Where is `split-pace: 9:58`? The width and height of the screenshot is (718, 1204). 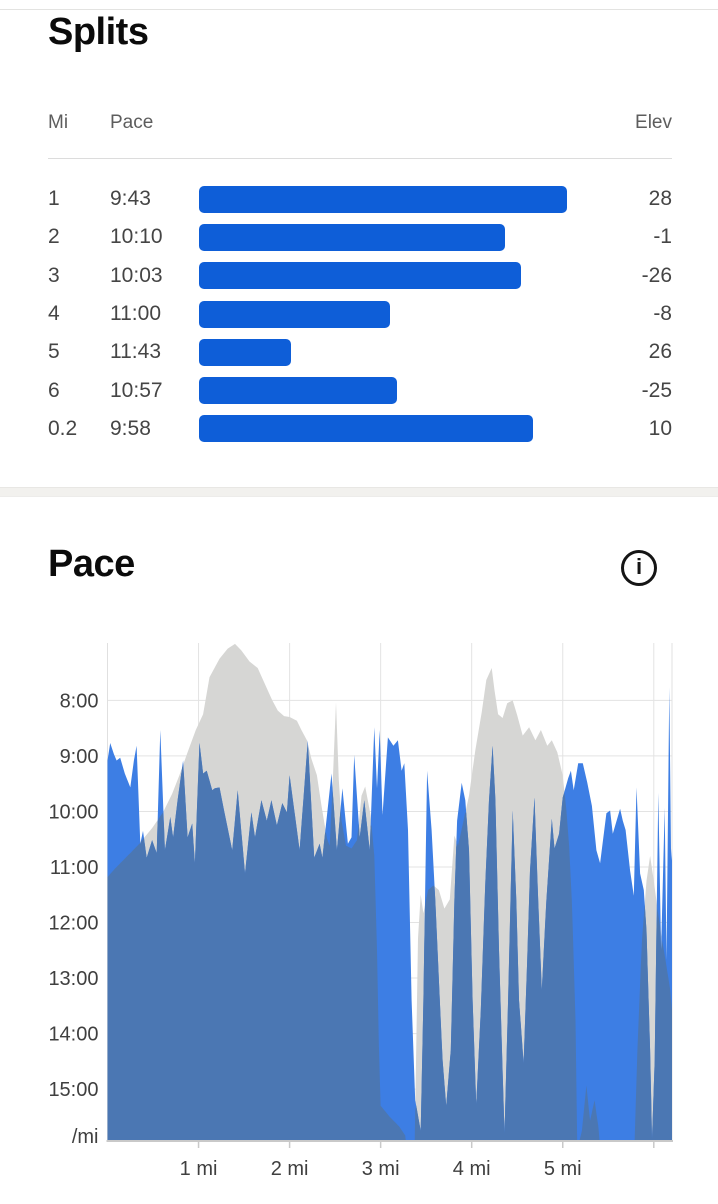 split-pace: 9:58 is located at coordinates (130, 428).